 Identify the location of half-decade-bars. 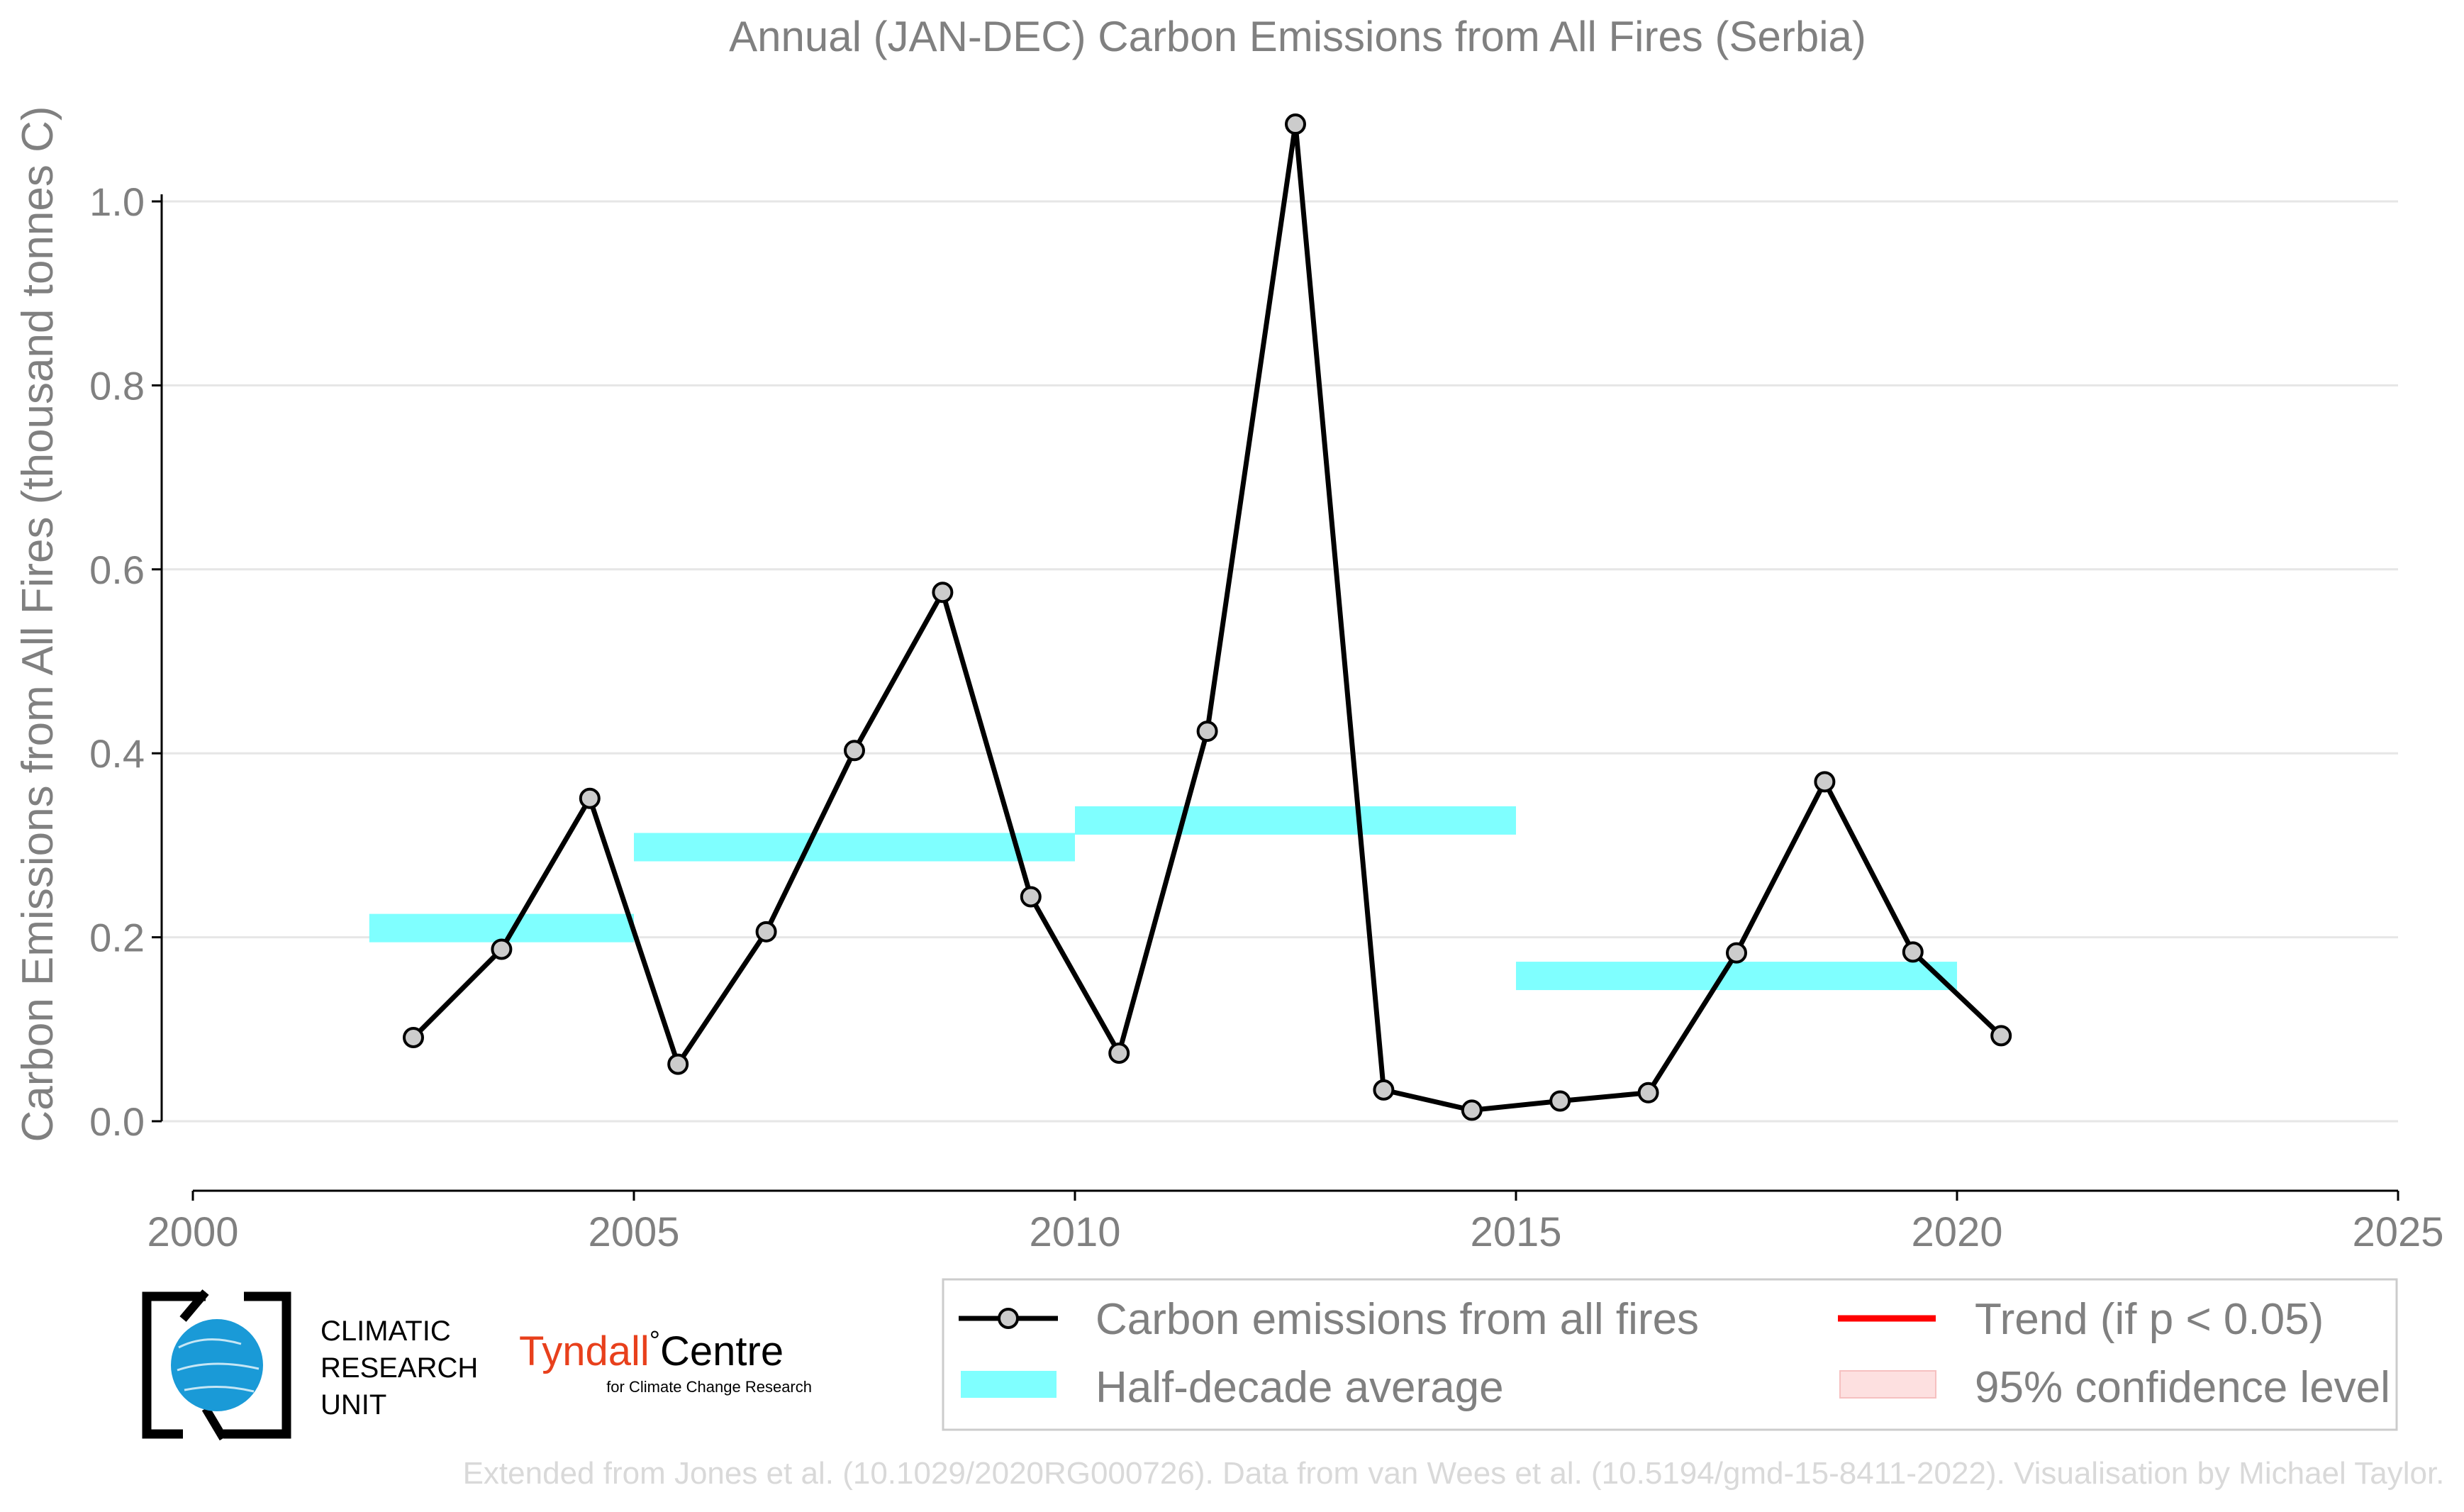
(1163, 898).